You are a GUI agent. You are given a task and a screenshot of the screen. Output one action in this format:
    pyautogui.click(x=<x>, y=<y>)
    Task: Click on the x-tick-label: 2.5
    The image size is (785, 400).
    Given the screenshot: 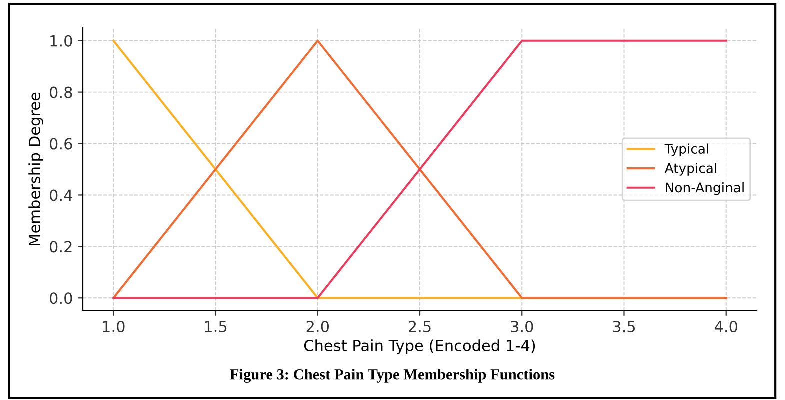 What is the action you would take?
    pyautogui.click(x=419, y=326)
    